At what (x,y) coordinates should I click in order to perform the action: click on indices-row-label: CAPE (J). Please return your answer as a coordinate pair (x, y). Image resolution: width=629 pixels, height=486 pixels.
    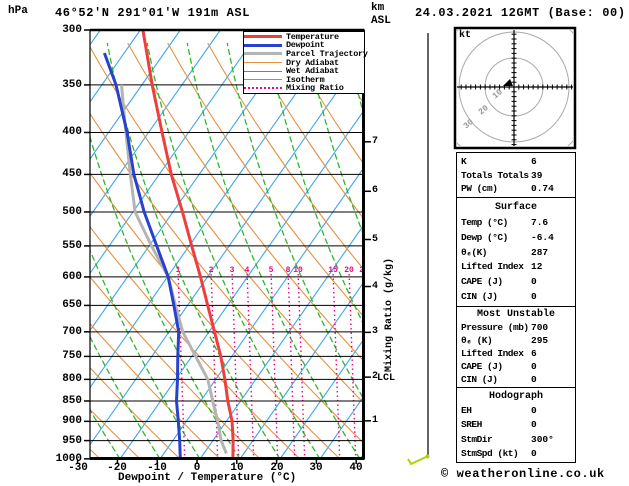
    Looking at the image, I should click on (482, 366).